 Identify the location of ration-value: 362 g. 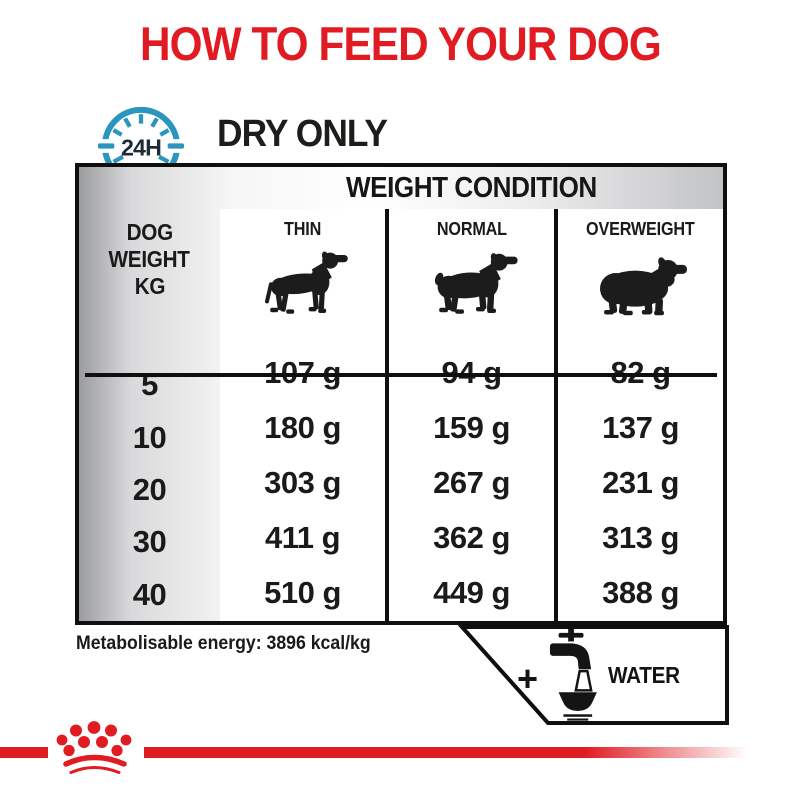
(471, 538).